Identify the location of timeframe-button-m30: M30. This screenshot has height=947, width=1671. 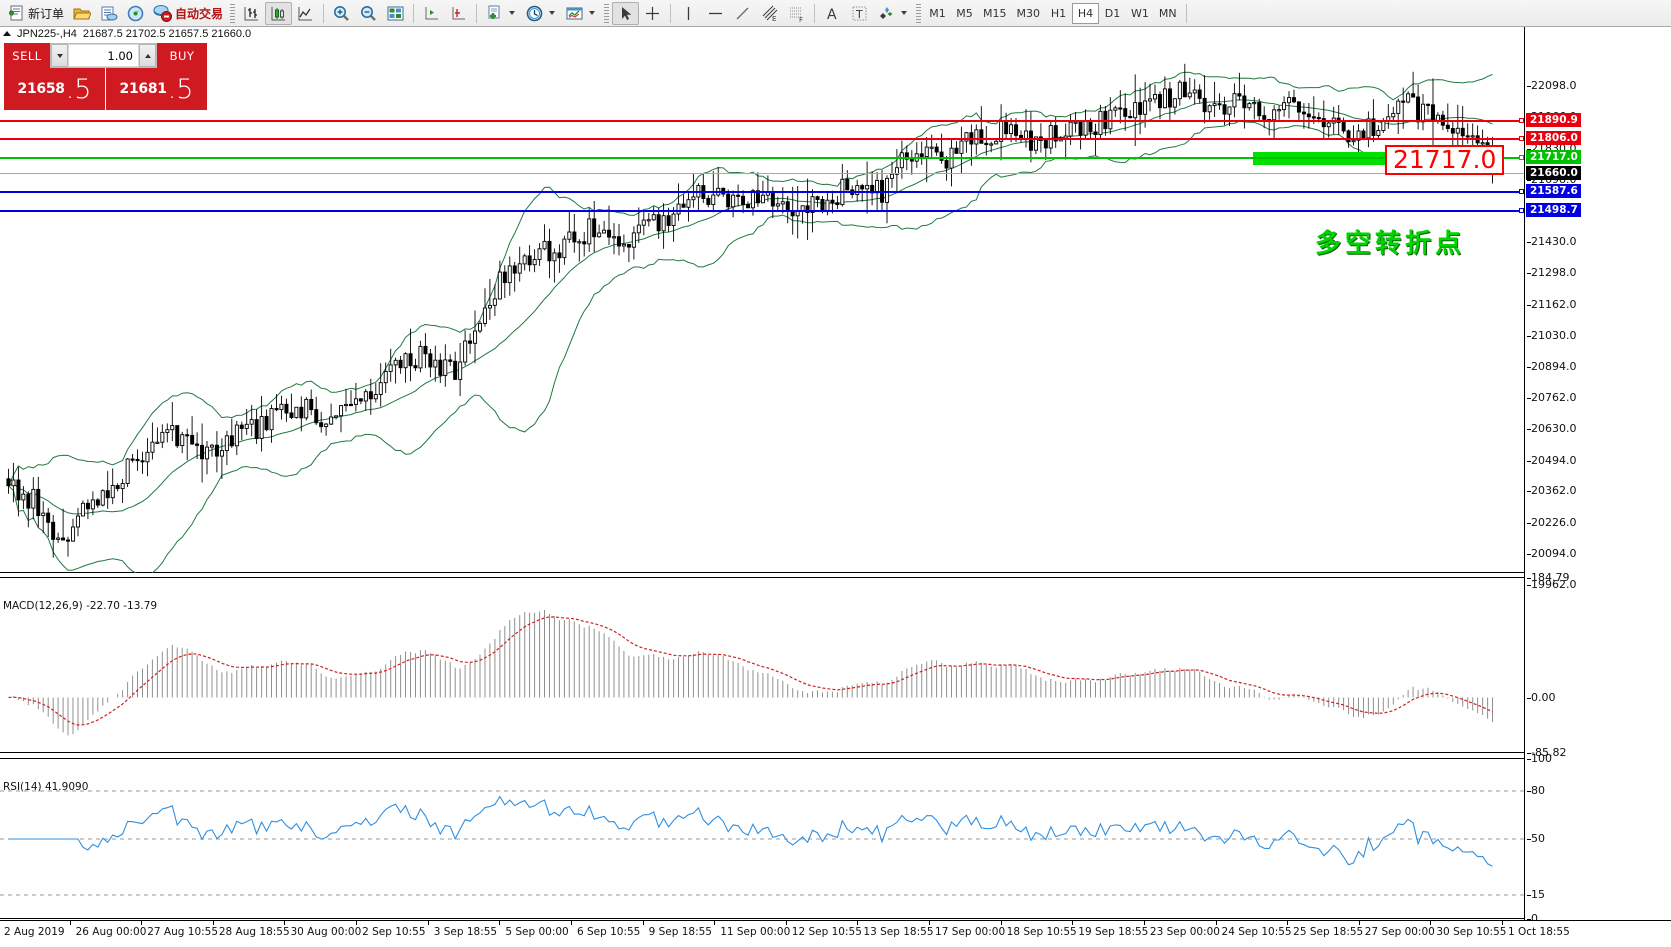
(1028, 13).